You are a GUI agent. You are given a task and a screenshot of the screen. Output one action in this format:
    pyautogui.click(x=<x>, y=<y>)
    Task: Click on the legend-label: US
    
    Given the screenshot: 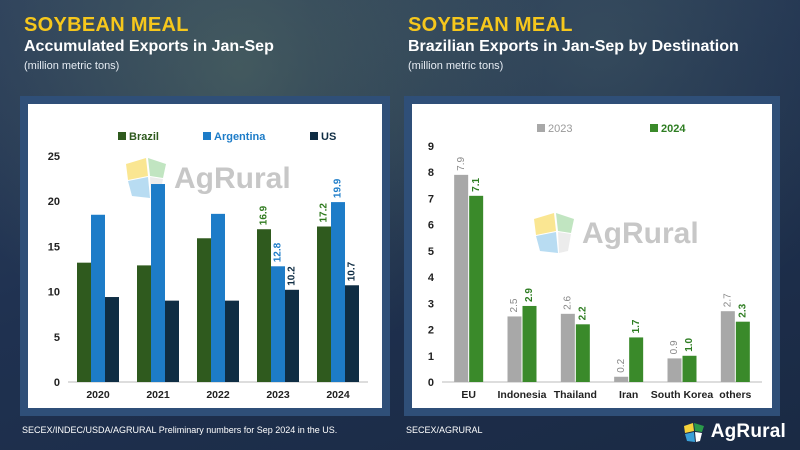 What is the action you would take?
    pyautogui.click(x=328, y=137)
    